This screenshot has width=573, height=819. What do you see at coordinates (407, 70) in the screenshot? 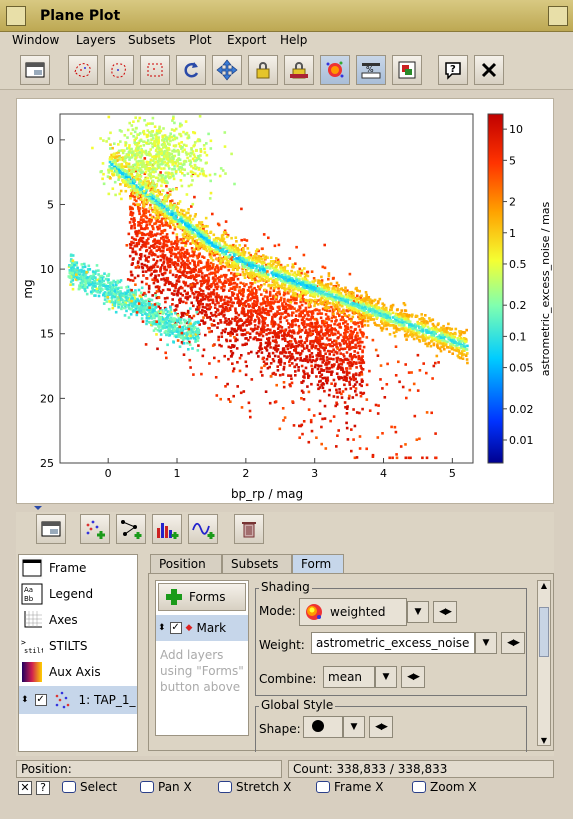
I see `export-icon` at bounding box center [407, 70].